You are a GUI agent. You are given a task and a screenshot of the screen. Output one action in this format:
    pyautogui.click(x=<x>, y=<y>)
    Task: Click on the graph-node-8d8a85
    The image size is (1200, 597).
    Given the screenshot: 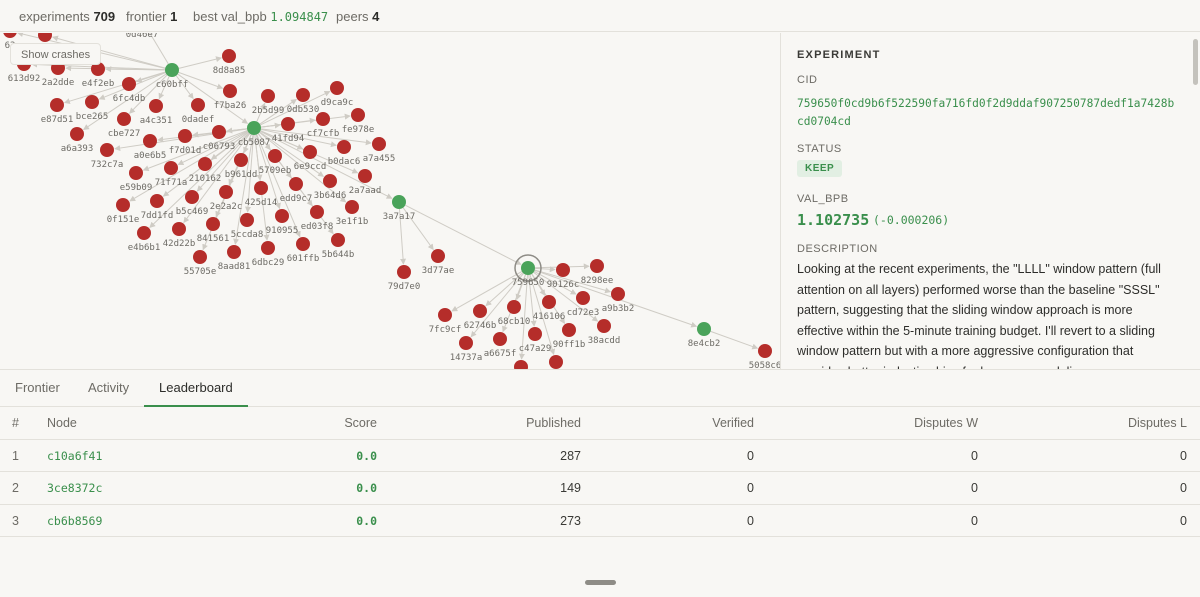 What is the action you would take?
    pyautogui.click(x=229, y=56)
    